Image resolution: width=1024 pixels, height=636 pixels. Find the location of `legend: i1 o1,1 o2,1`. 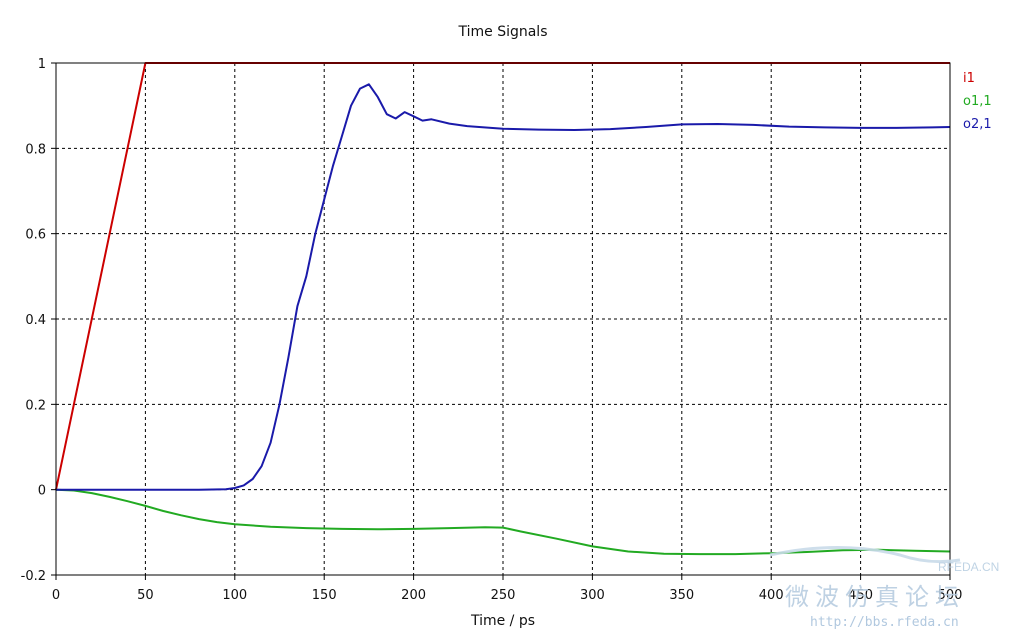

legend: i1 o1,1 o2,1 is located at coordinates (977, 101).